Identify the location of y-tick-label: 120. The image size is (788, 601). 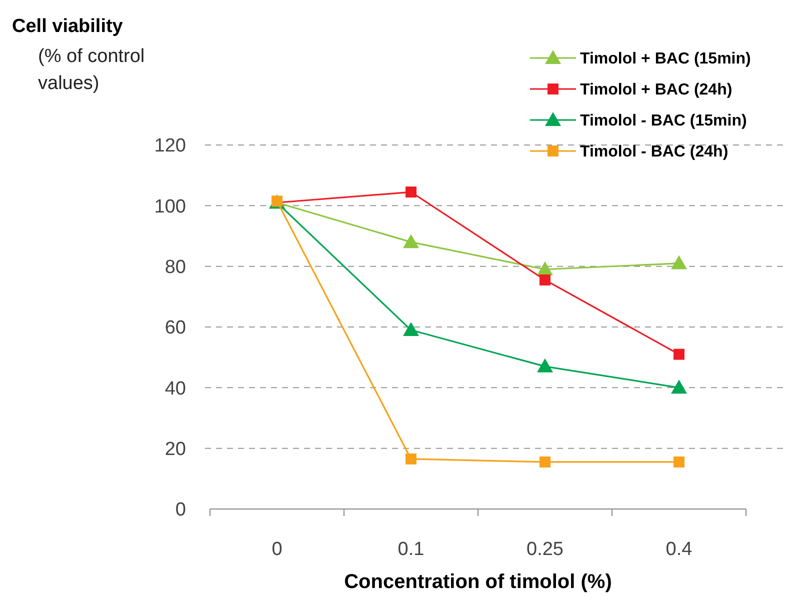
(170, 146).